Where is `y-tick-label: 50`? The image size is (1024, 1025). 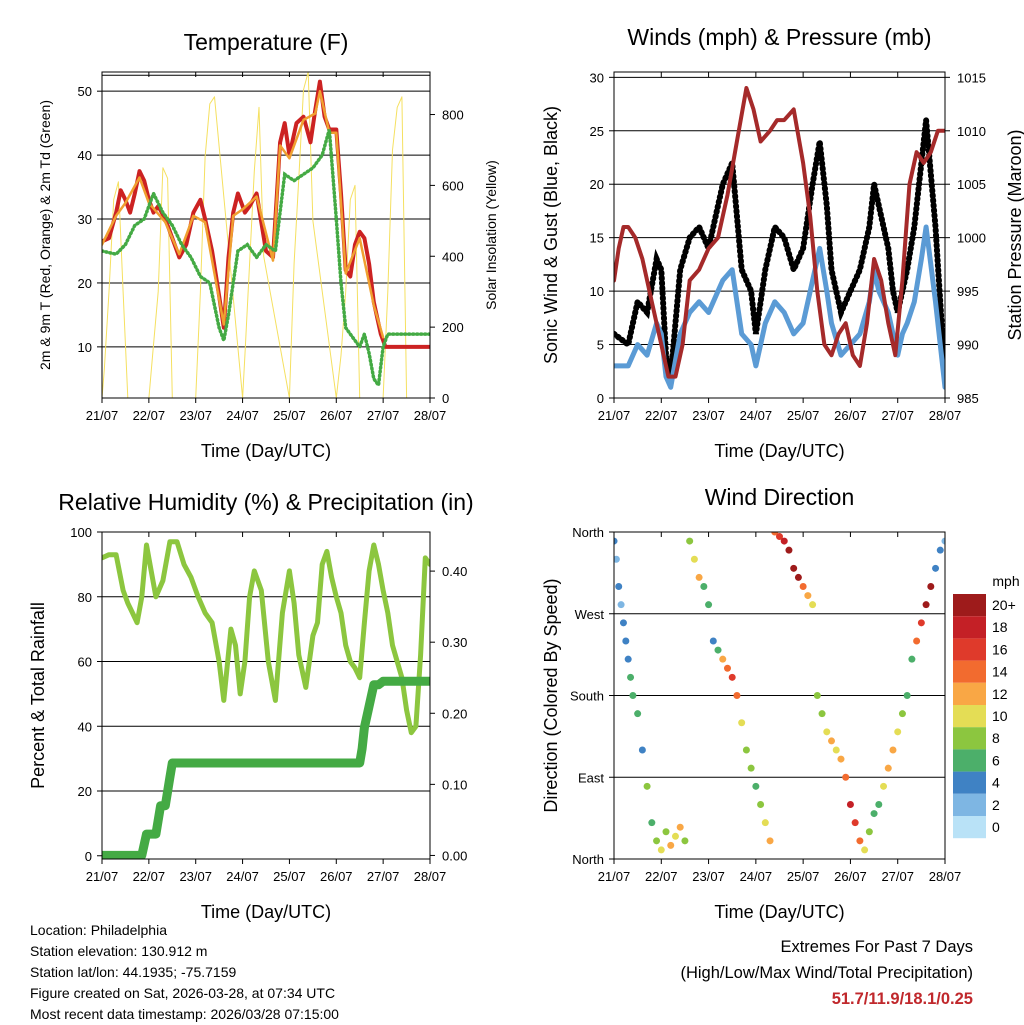
y-tick-label: 50 is located at coordinates (85, 91).